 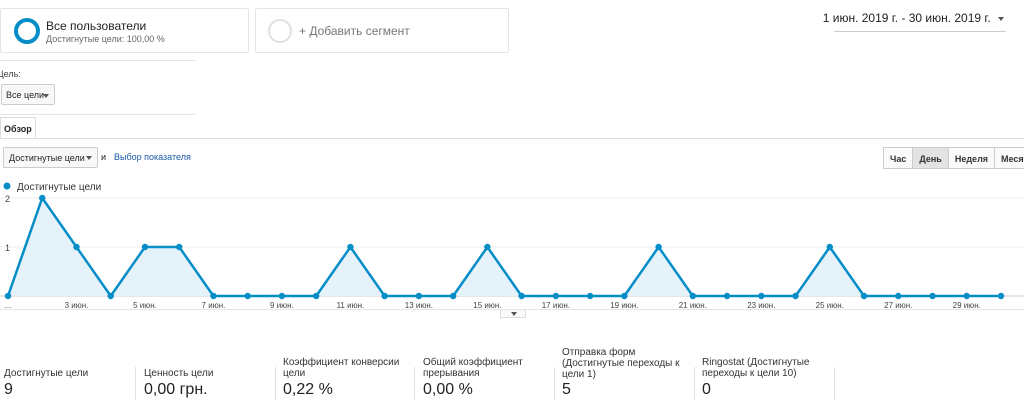 I want to click on segment-circle-icon, so click(x=27, y=31).